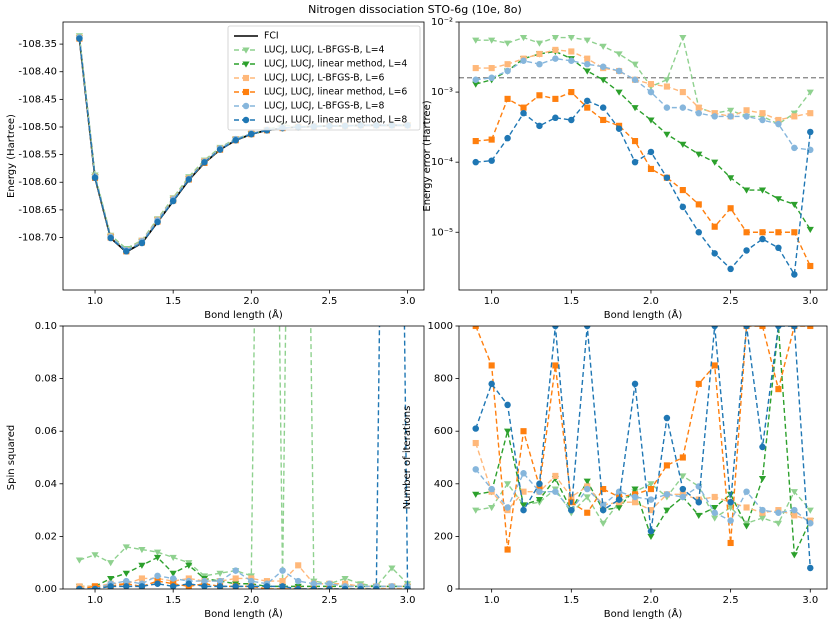 The height and width of the screenshot is (627, 830). I want to click on legend-label: LUCJ, LUCJ, L-BFGS-B, L=8, so click(324, 106).